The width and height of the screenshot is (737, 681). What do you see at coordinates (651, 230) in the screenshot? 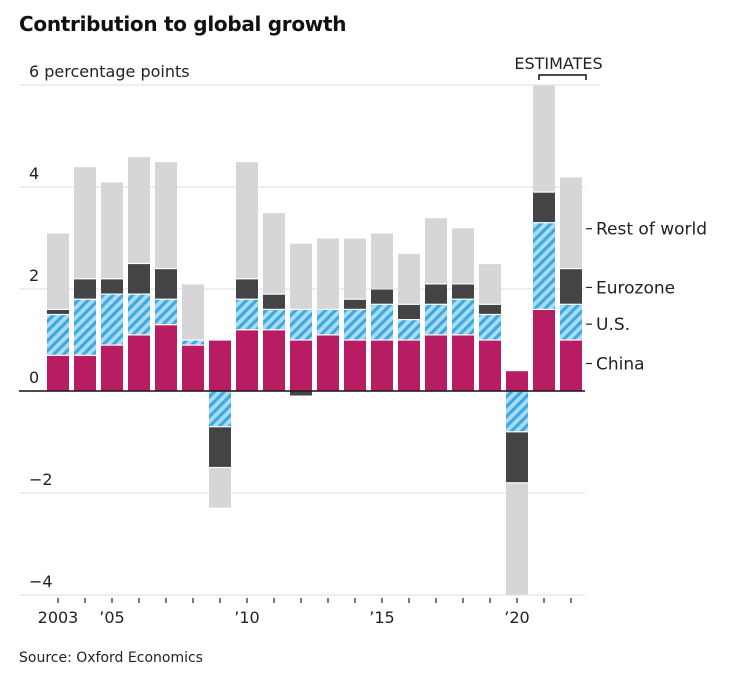
I see `legend-label-rest-of-world: Rest of world` at bounding box center [651, 230].